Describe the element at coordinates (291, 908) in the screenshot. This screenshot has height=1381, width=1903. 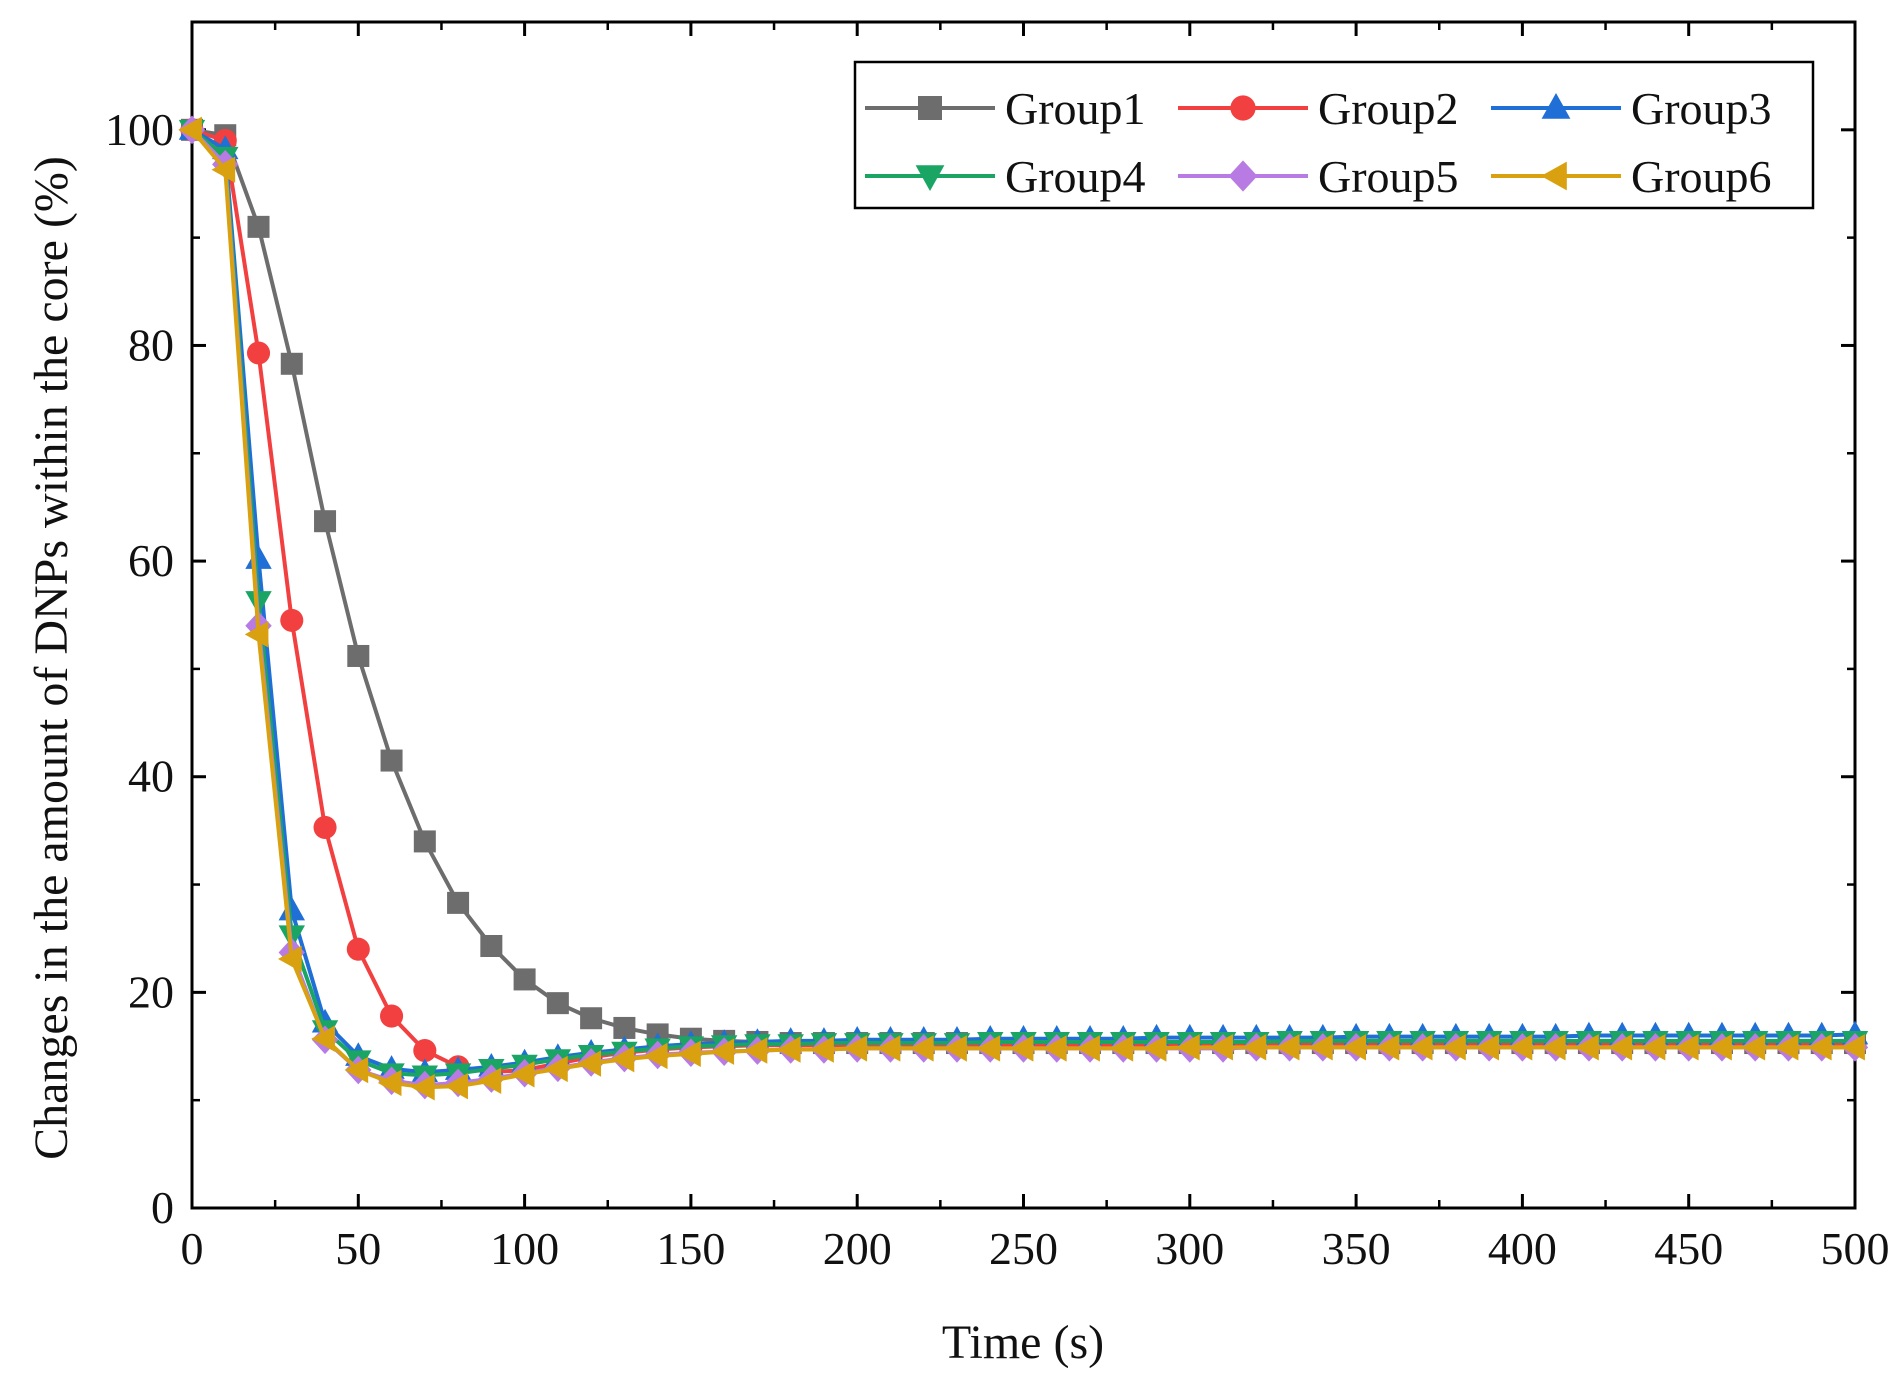
I see `group3-point` at that location.